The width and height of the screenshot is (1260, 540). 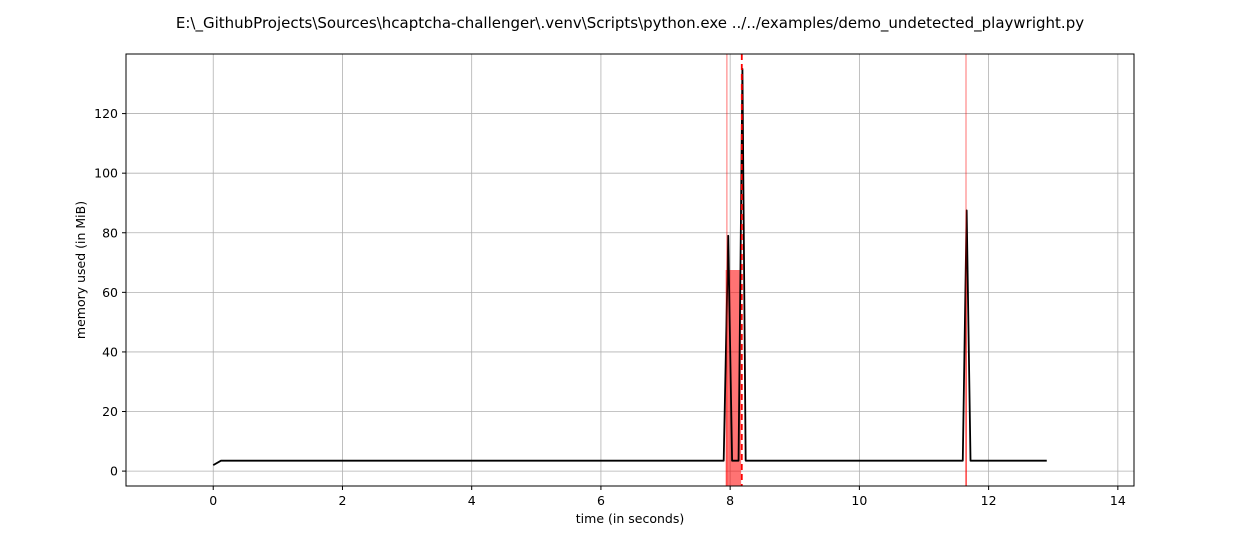 What do you see at coordinates (1118, 500) in the screenshot?
I see `x-tick-label: 14` at bounding box center [1118, 500].